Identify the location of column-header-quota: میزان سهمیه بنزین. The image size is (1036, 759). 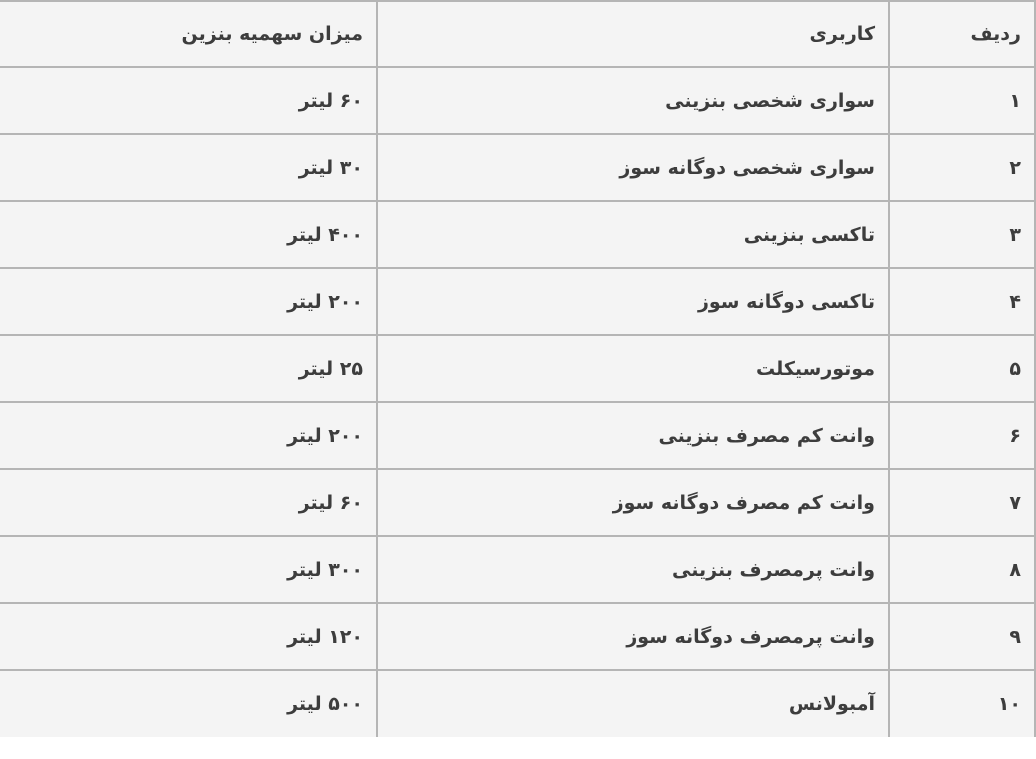
(189, 34).